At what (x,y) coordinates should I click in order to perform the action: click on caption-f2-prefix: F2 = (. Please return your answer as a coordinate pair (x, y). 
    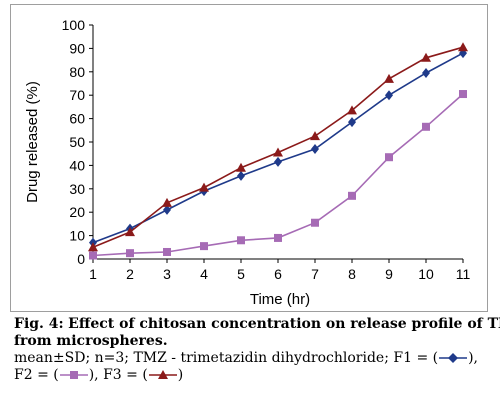
    Looking at the image, I should click on (36, 375).